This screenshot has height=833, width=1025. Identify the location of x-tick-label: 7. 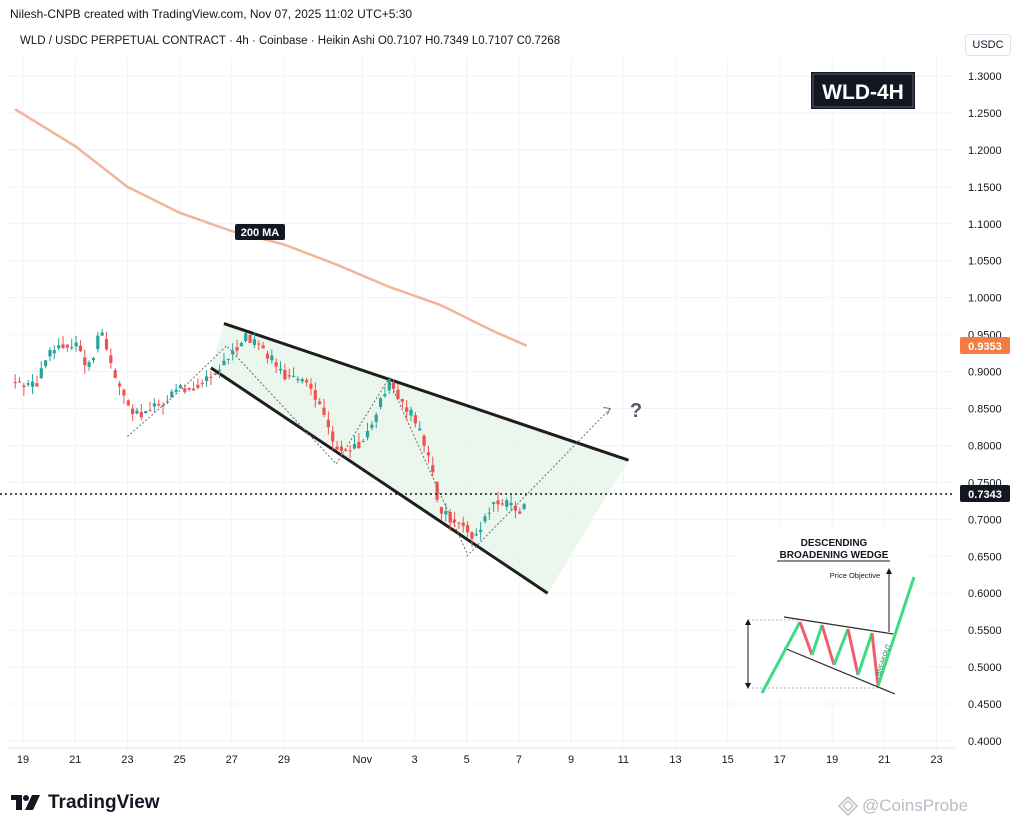
(519, 760).